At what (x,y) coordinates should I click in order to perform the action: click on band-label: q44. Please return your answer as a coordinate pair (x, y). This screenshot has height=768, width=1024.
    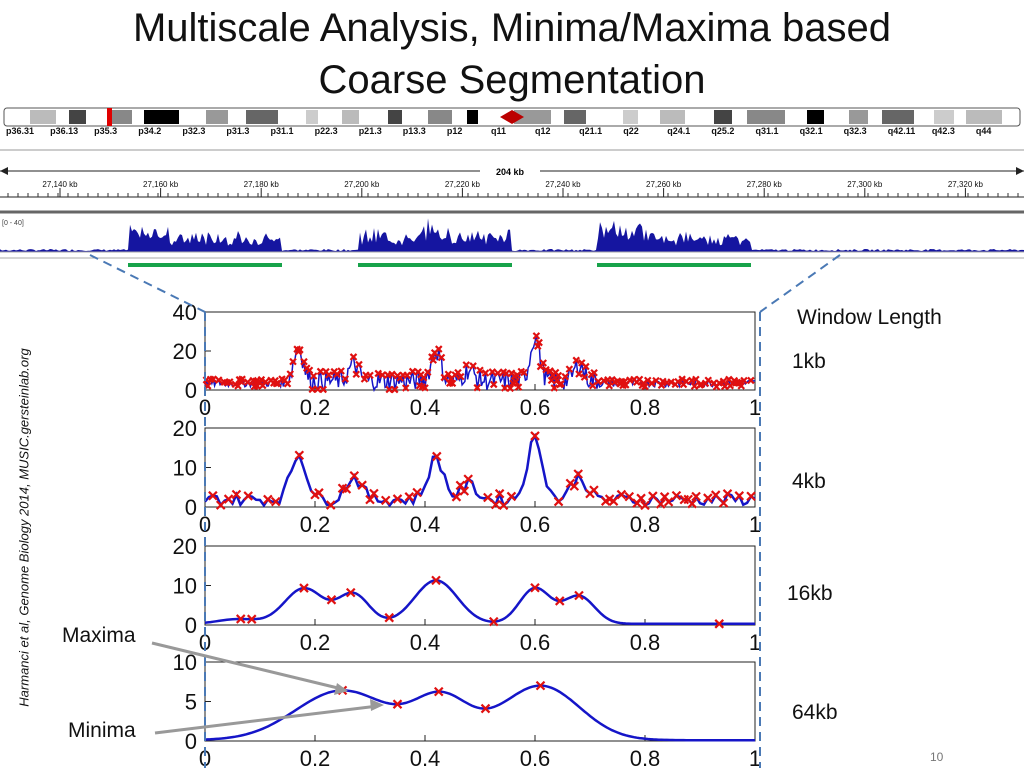
    Looking at the image, I should click on (984, 131).